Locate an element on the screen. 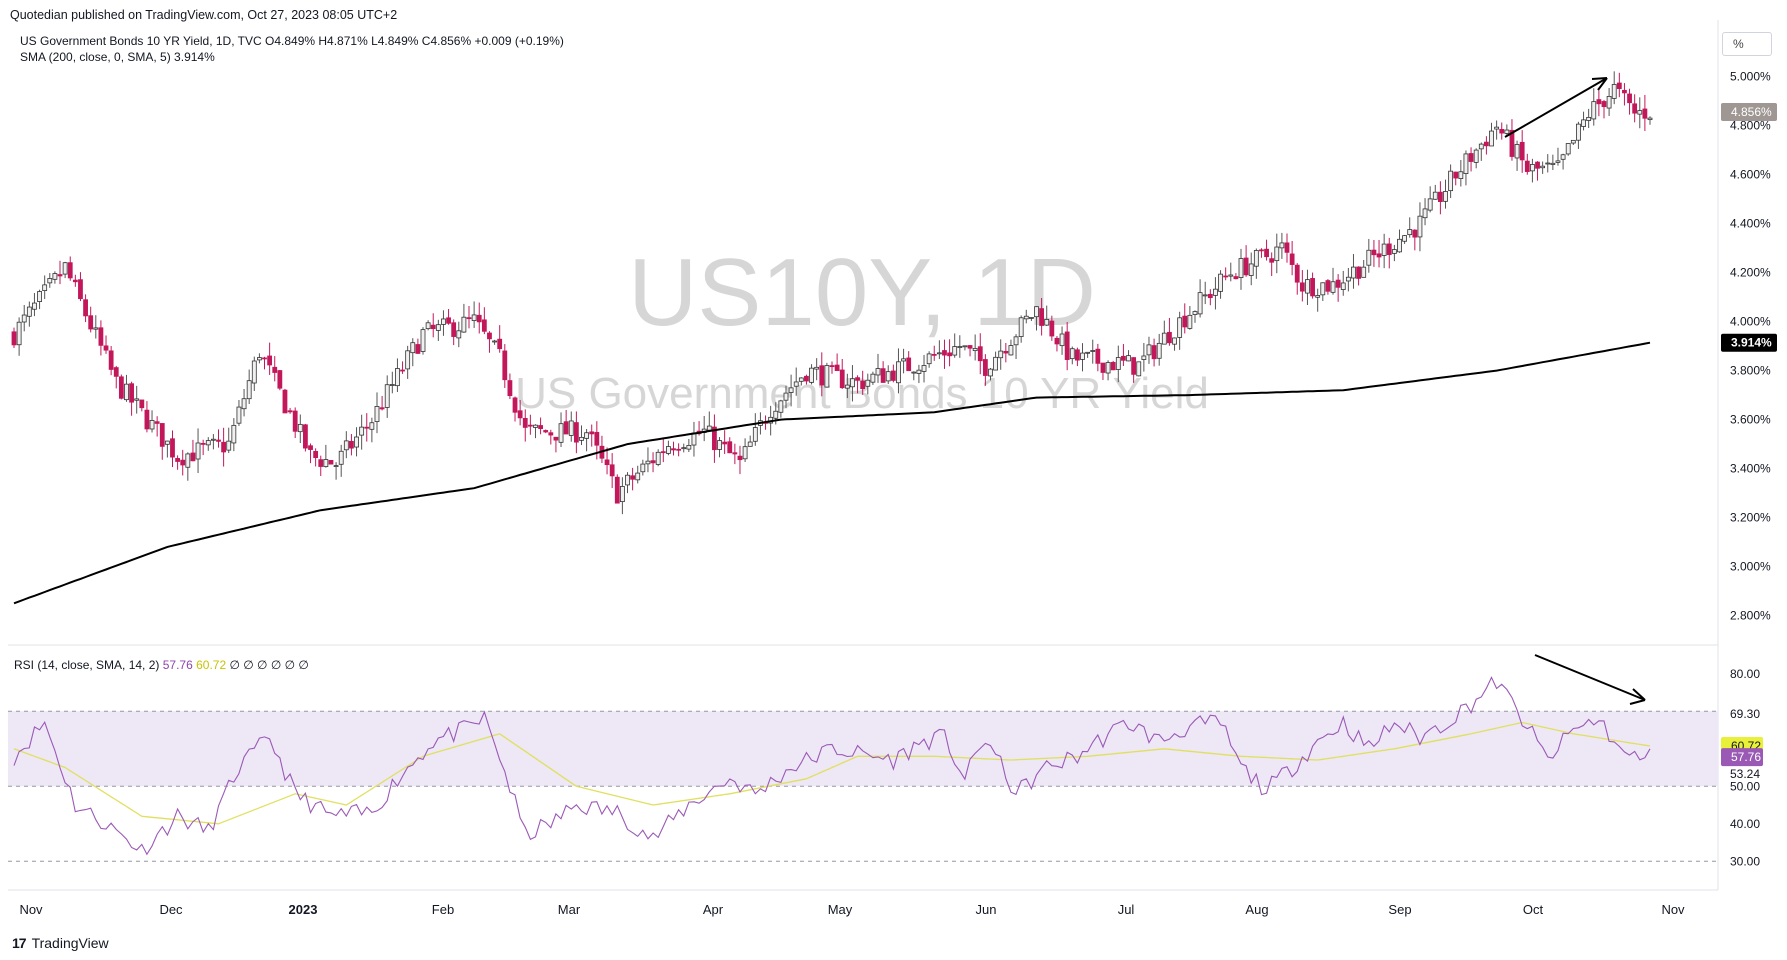 Image resolution: width=1787 pixels, height=960 pixels. last-price-label: 4.856% is located at coordinates (1751, 112).